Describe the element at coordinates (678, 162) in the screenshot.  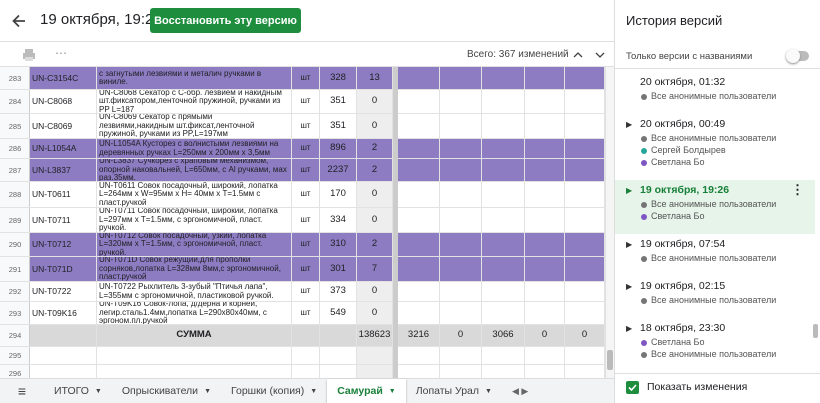
I see `user-name: Светлана Бо` at that location.